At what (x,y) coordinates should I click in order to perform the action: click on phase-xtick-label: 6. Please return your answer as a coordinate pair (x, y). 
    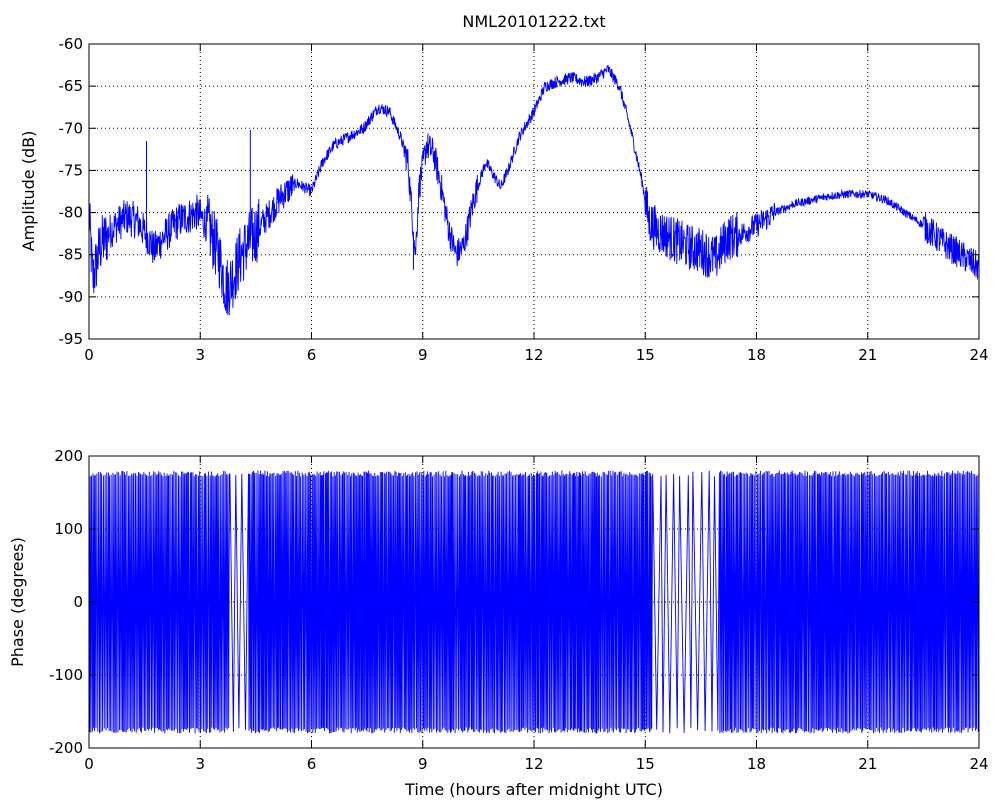
    Looking at the image, I should click on (312, 764).